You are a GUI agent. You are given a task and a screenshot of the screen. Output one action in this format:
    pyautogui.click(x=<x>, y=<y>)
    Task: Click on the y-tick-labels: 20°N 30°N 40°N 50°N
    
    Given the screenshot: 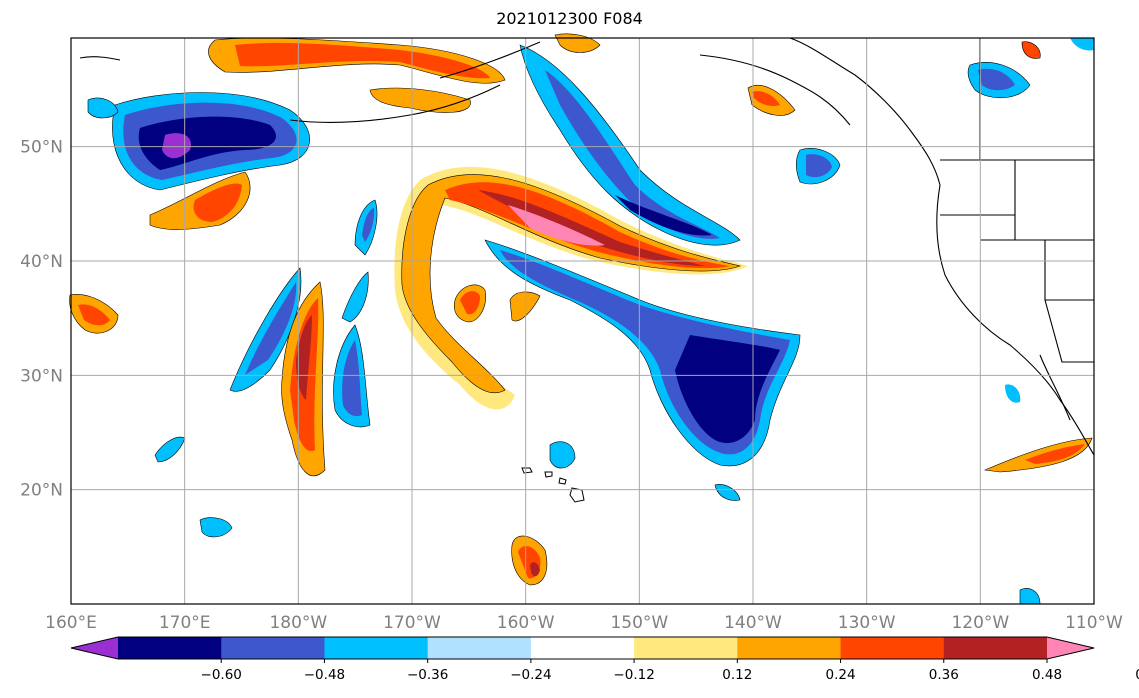 What is the action you would take?
    pyautogui.click(x=41, y=319)
    